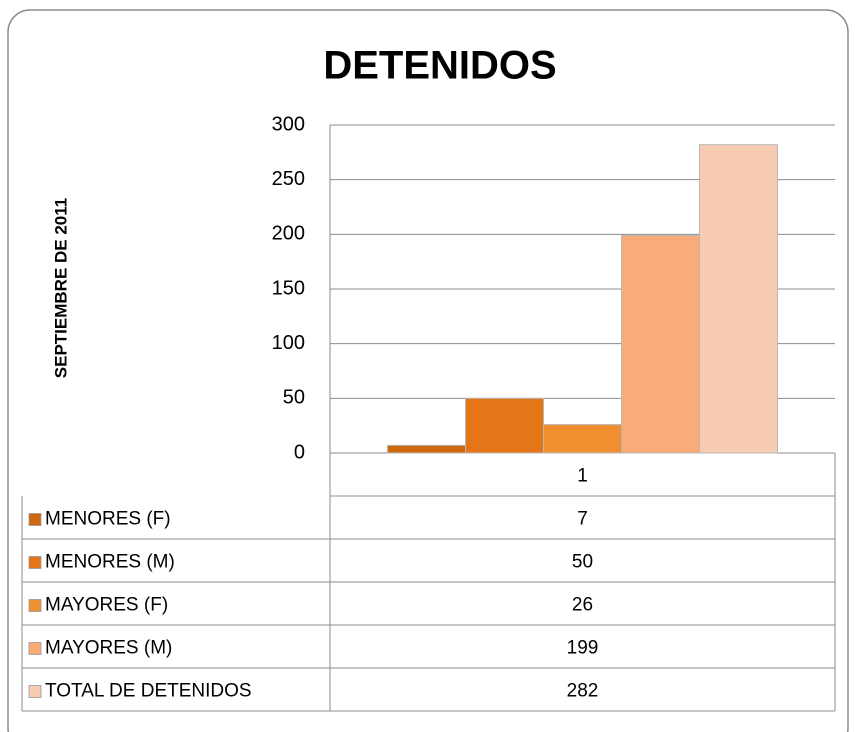  What do you see at coordinates (294, 398) in the screenshot?
I see `y-tick-label: 50` at bounding box center [294, 398].